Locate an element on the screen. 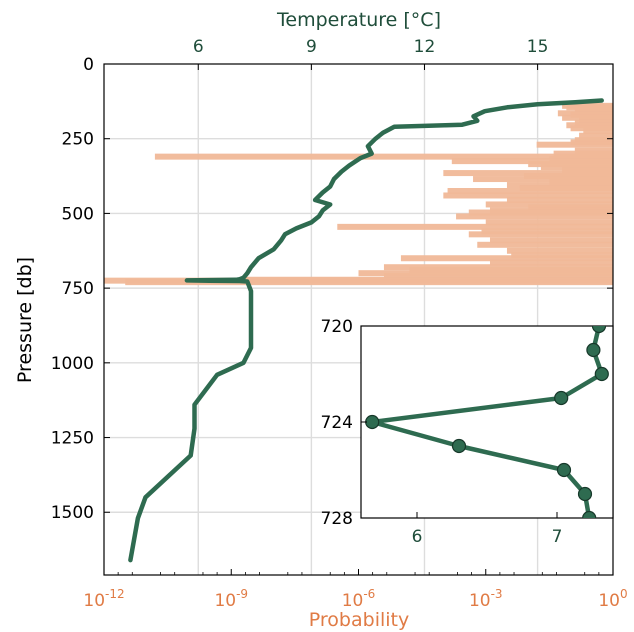 The image size is (634, 632). y-tick-label: 1500 is located at coordinates (72, 513).